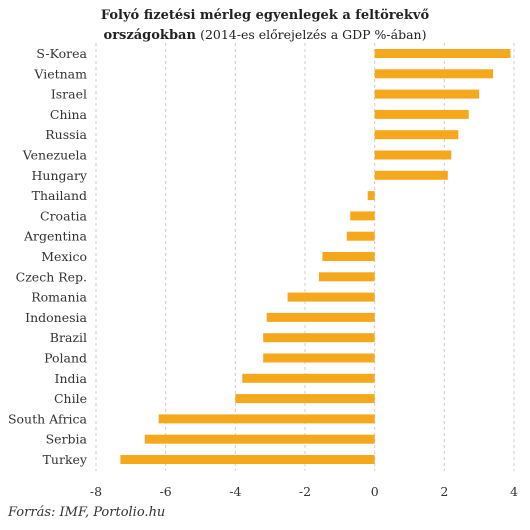 The image size is (530, 530). Describe the element at coordinates (55, 155) in the screenshot. I see `category-label: Venezuela` at that location.